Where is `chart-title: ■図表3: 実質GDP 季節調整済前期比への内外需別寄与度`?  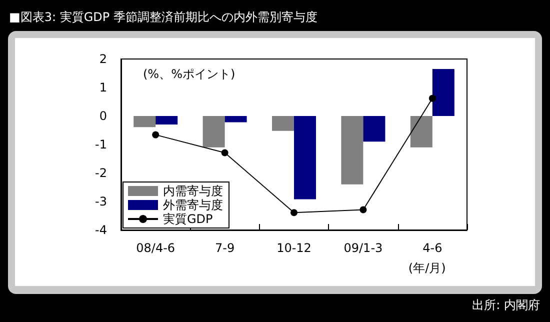 chart-title: ■図表3: 実質GDP 季節調整済前期比への内外需別寄与度 is located at coordinates (163, 17).